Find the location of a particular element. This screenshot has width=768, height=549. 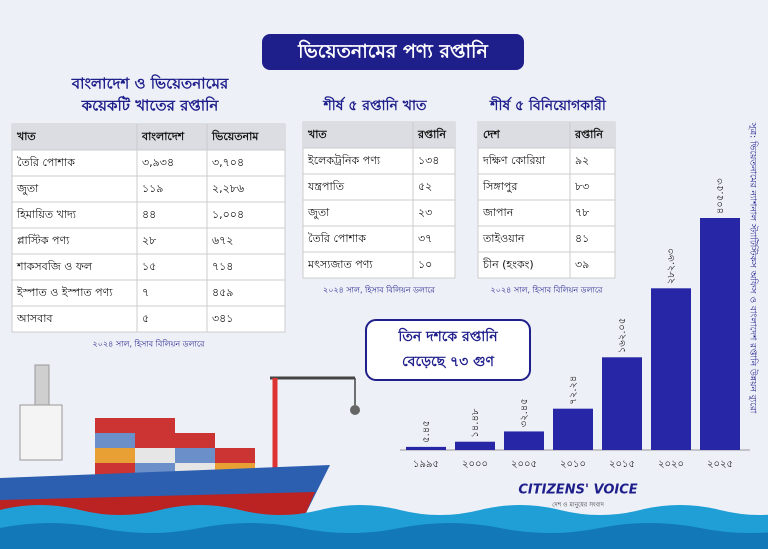

value-label: ১৬২.০৫ is located at coordinates (622, 336).